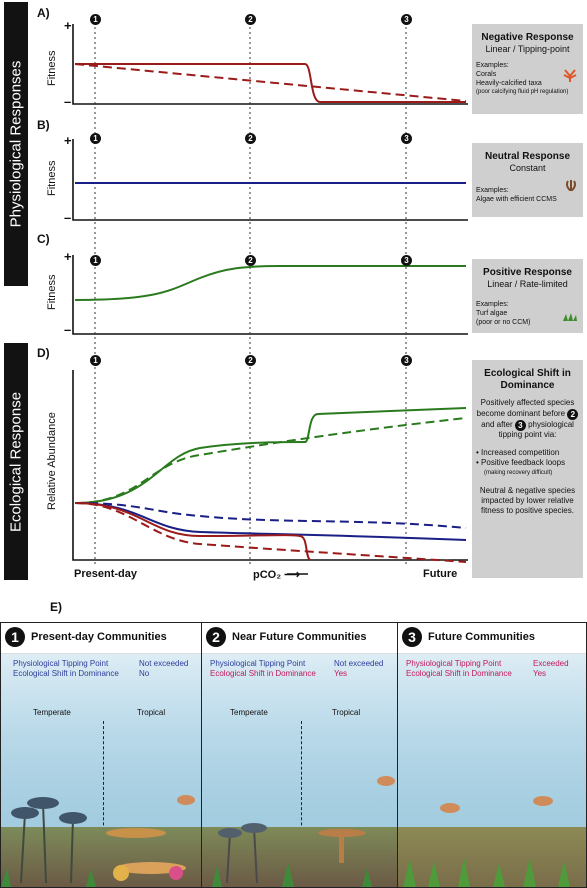  What do you see at coordinates (518, 452) in the screenshot?
I see `shift-bullet-1: • Increased competition` at bounding box center [518, 452].